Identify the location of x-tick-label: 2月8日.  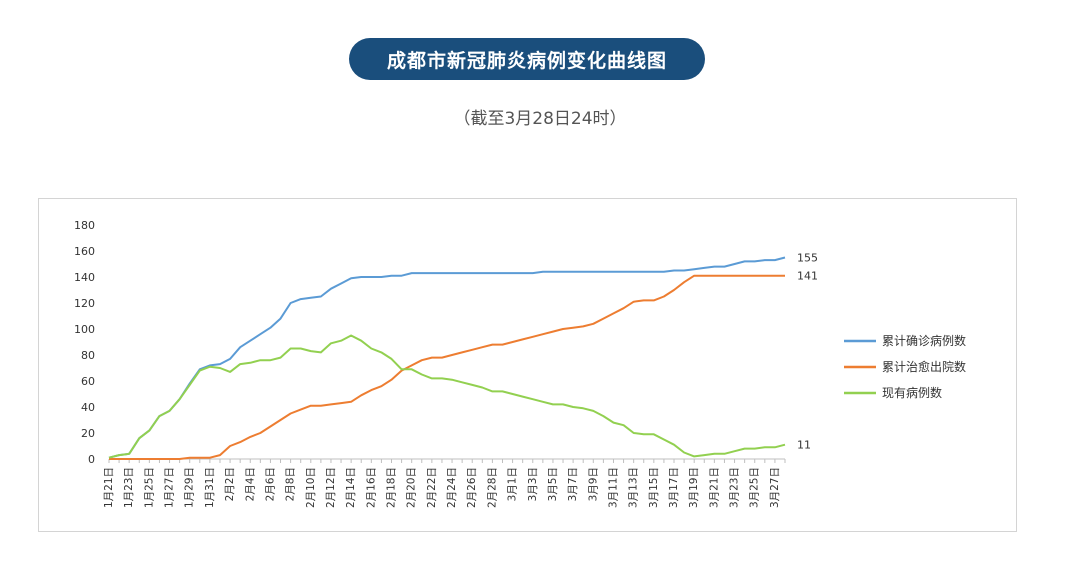
(291, 484).